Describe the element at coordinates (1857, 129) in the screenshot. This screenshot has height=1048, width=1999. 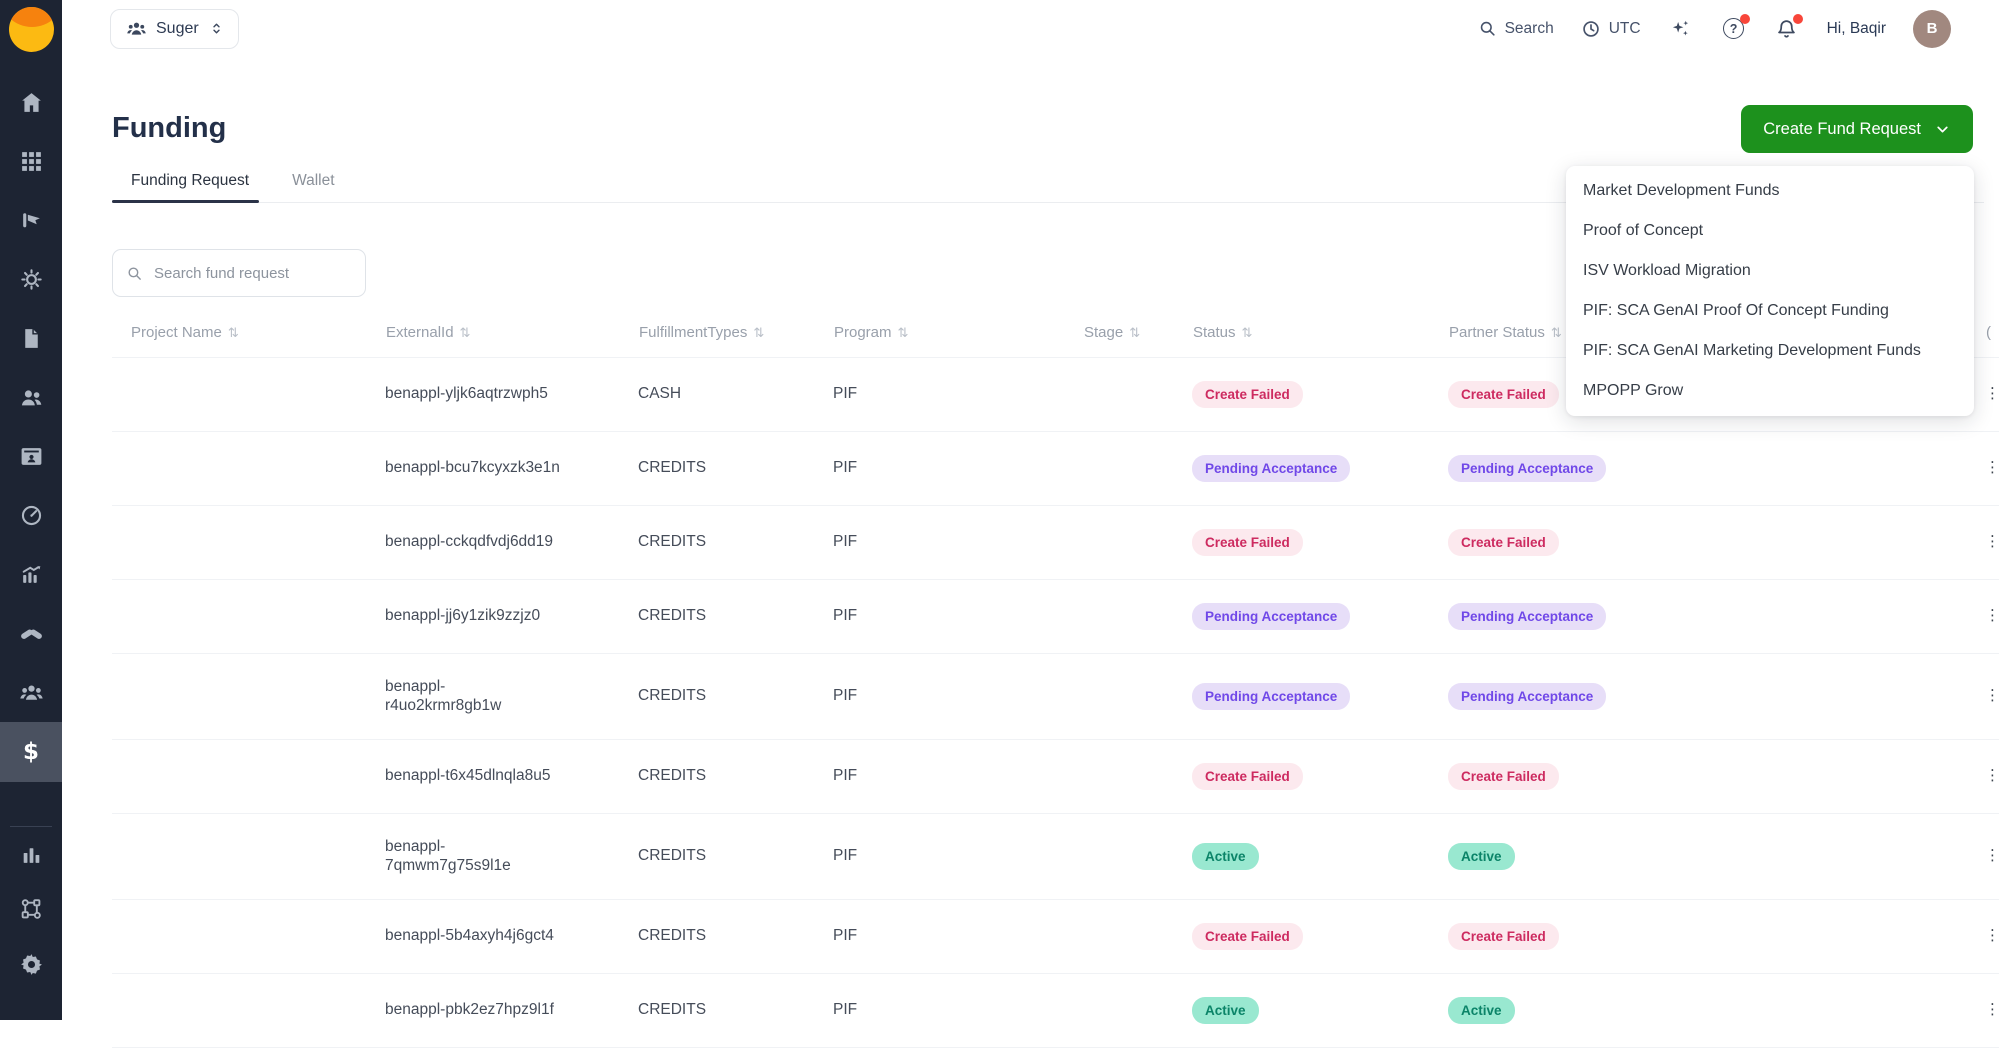
I see `create-fund-request-button: Create Fund Request` at that location.